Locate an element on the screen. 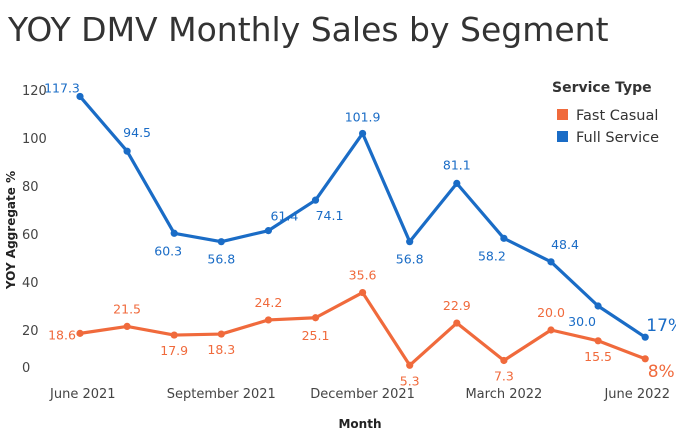 The width and height of the screenshot is (676, 440). data-label: 5.3 is located at coordinates (410, 380).